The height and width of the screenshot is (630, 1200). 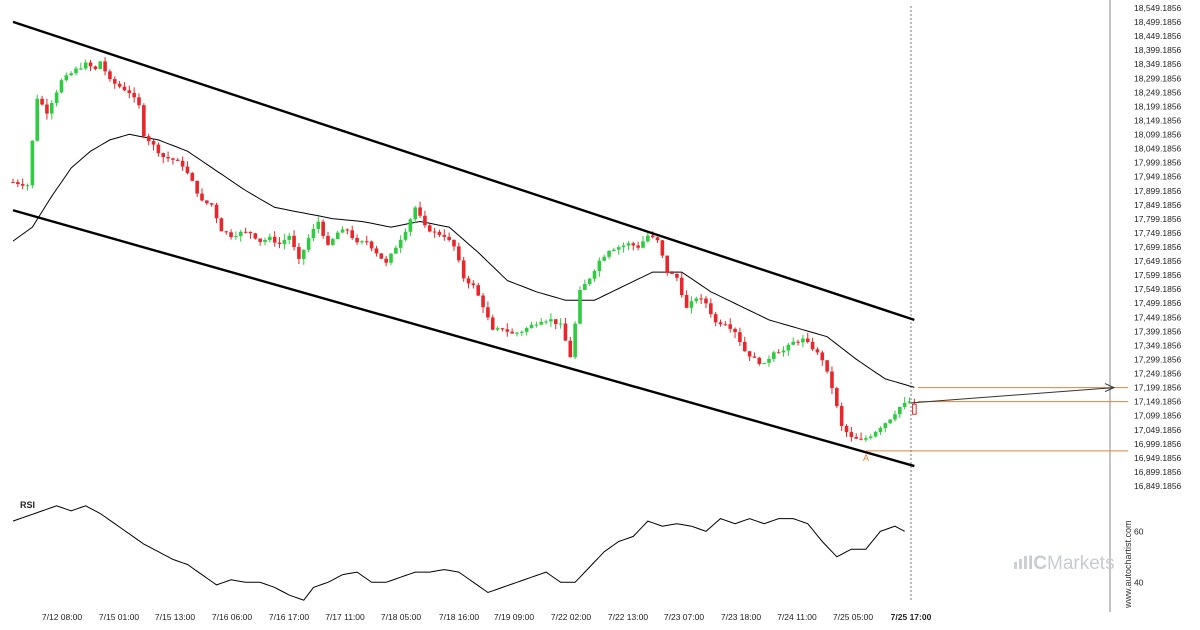 What do you see at coordinates (1158, 247) in the screenshot?
I see `price-tick-label: 17,699.1856` at bounding box center [1158, 247].